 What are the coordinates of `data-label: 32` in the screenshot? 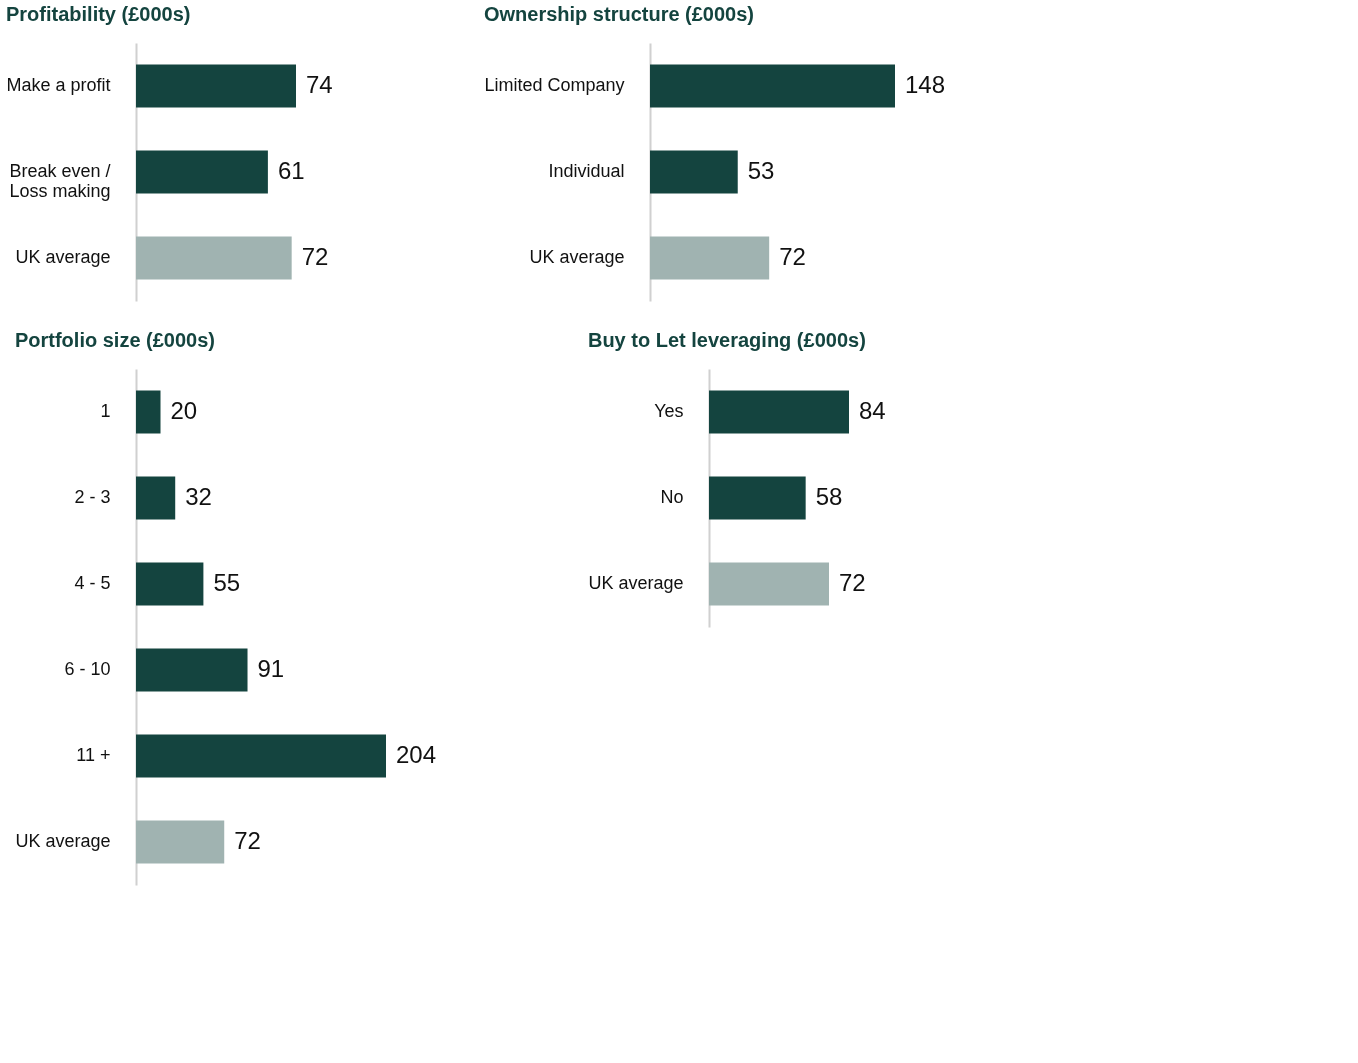 It's located at (198, 496).